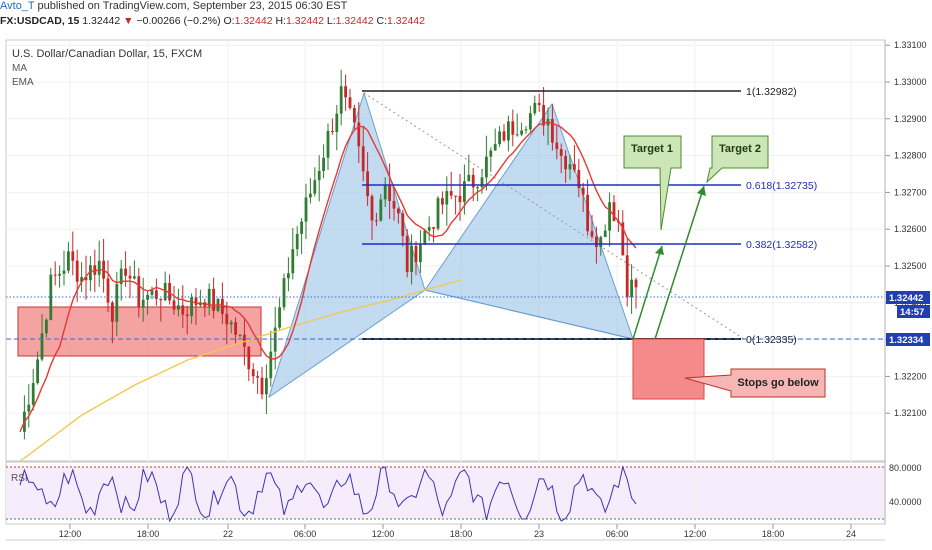 The width and height of the screenshot is (932, 550). I want to click on stops-zone, so click(668, 369).